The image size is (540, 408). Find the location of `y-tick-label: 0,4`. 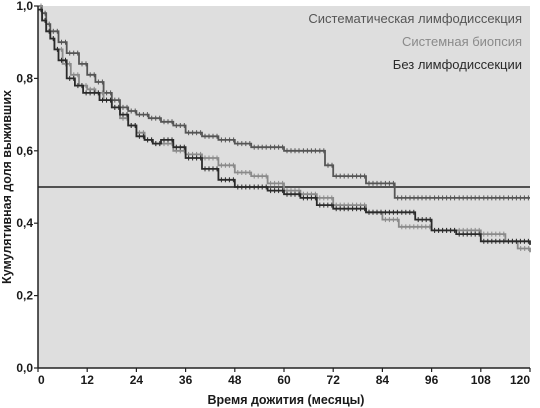

y-tick-label: 0,4 is located at coordinates (24, 223).